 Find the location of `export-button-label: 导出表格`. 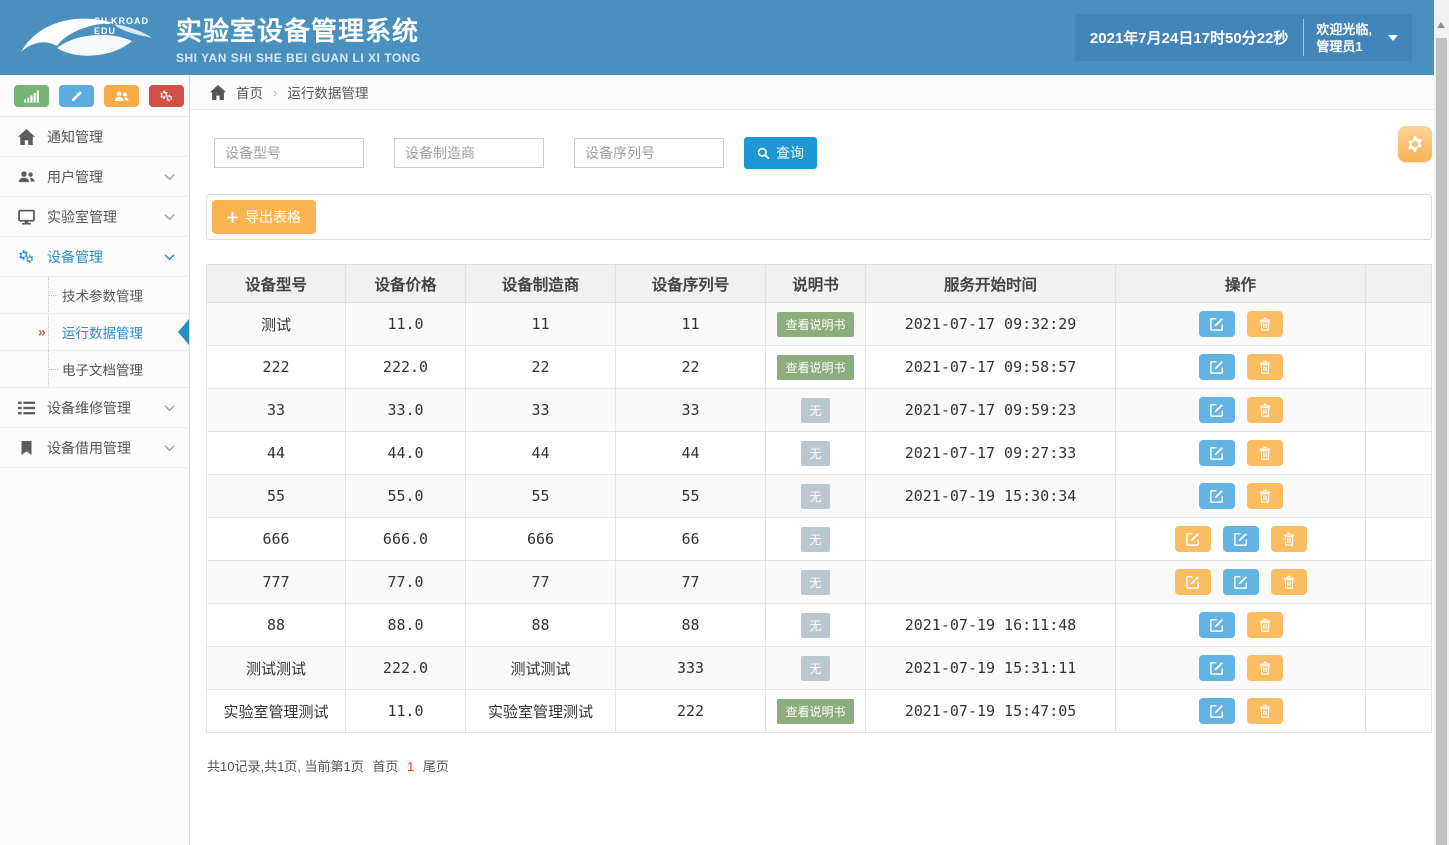

export-button-label: 导出表格 is located at coordinates (273, 217).